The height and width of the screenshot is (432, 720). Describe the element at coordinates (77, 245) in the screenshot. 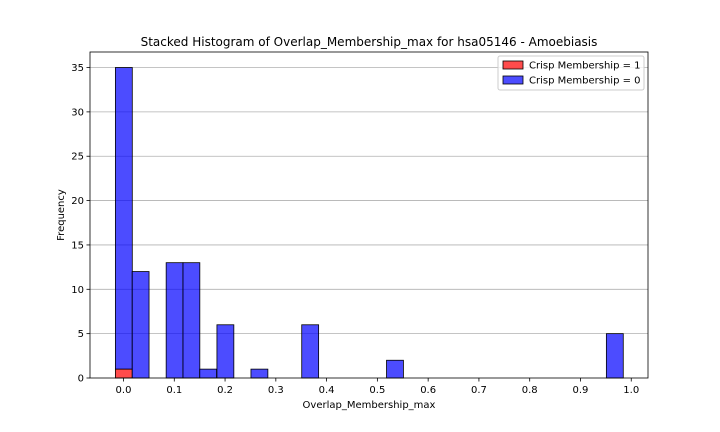

I see `y-tick-label-3: 15` at that location.